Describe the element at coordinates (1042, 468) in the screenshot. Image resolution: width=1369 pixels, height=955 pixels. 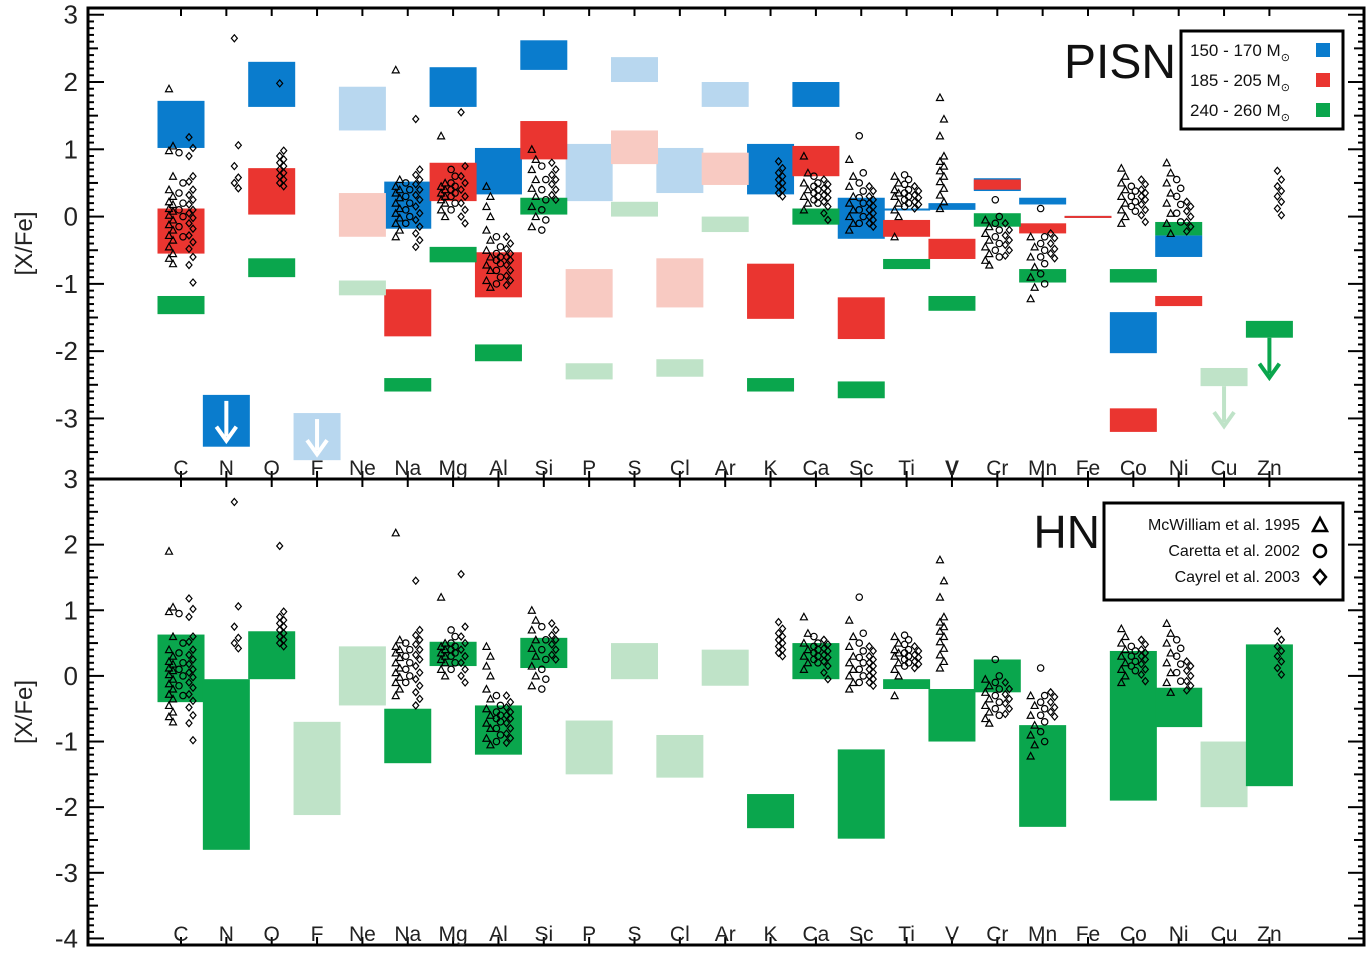
I see `x-tick-label: Mn` at that location.